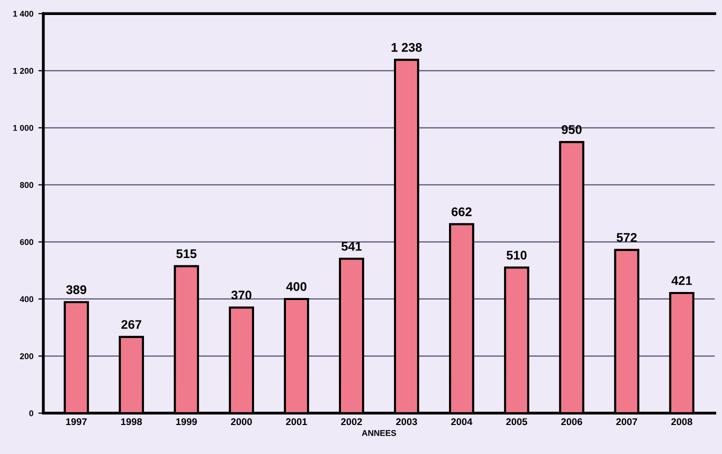 The height and width of the screenshot is (454, 722). What do you see at coordinates (571, 422) in the screenshot?
I see `x-tick-label: 2006` at bounding box center [571, 422].